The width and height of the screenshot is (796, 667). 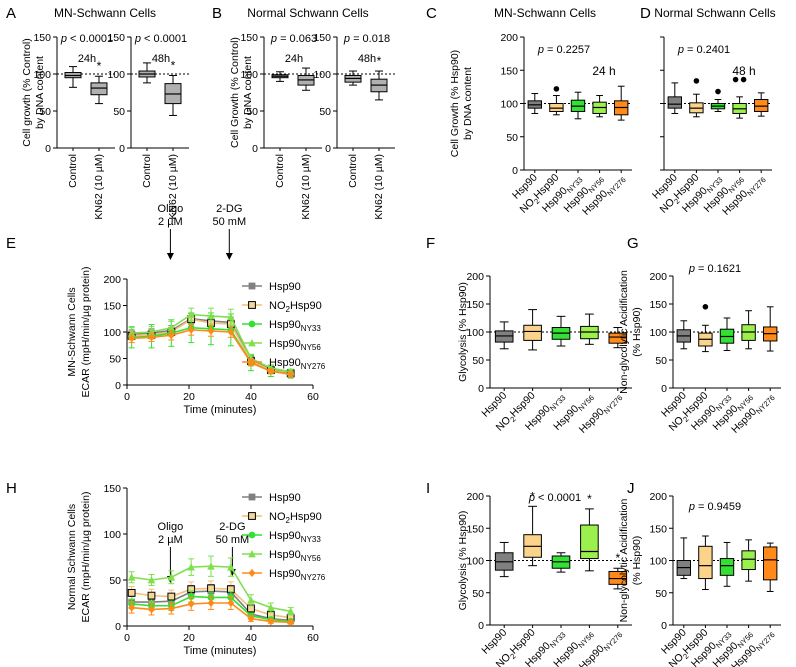 I want to click on p-value: p = 0.9459, so click(x=714, y=507).